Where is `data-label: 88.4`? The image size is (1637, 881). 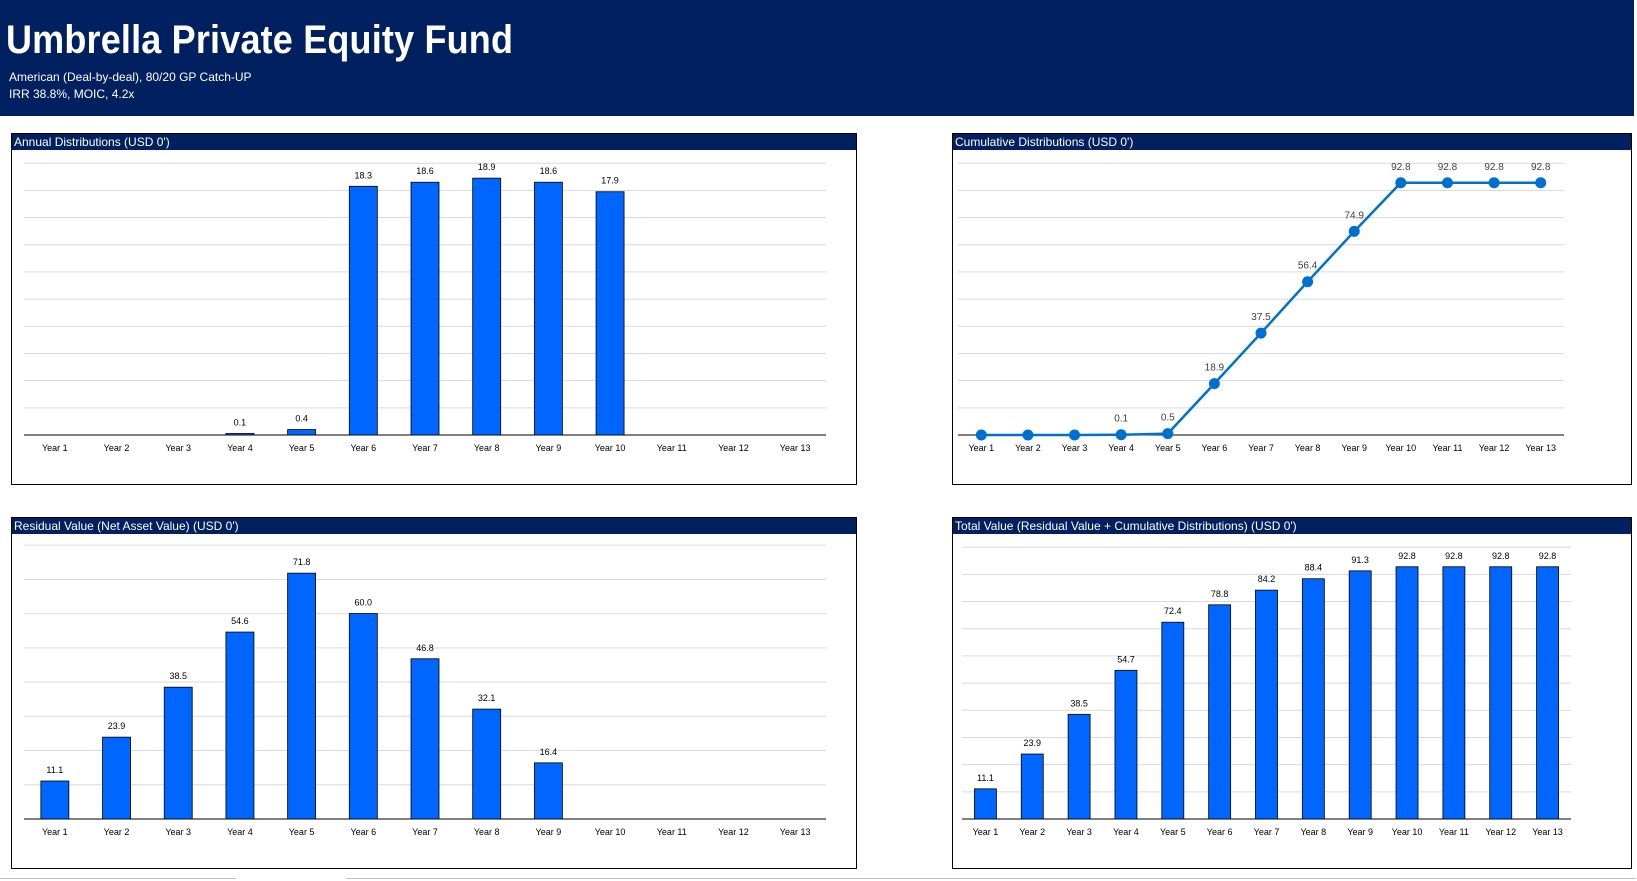 data-label: 88.4 is located at coordinates (1314, 568).